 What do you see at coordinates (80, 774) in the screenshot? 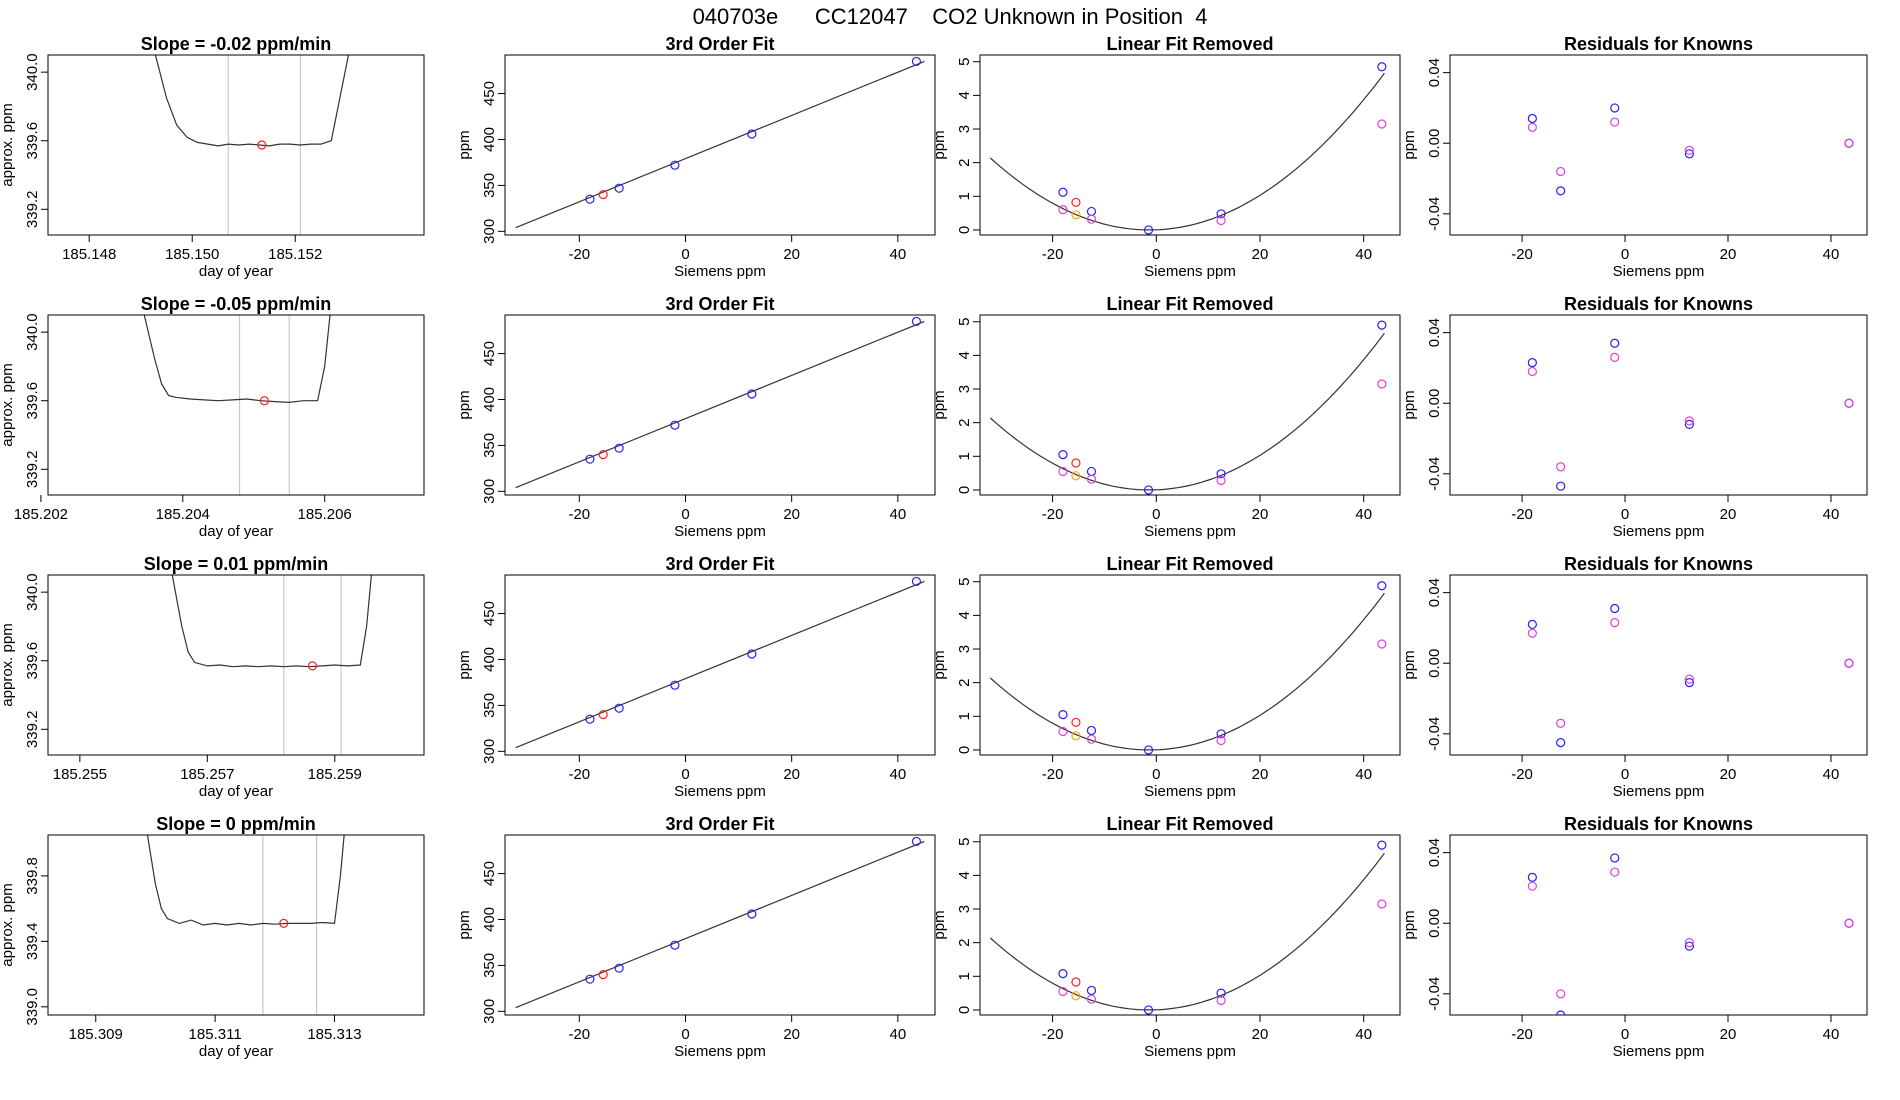
I see `x-tick-label: 185.255` at bounding box center [80, 774].